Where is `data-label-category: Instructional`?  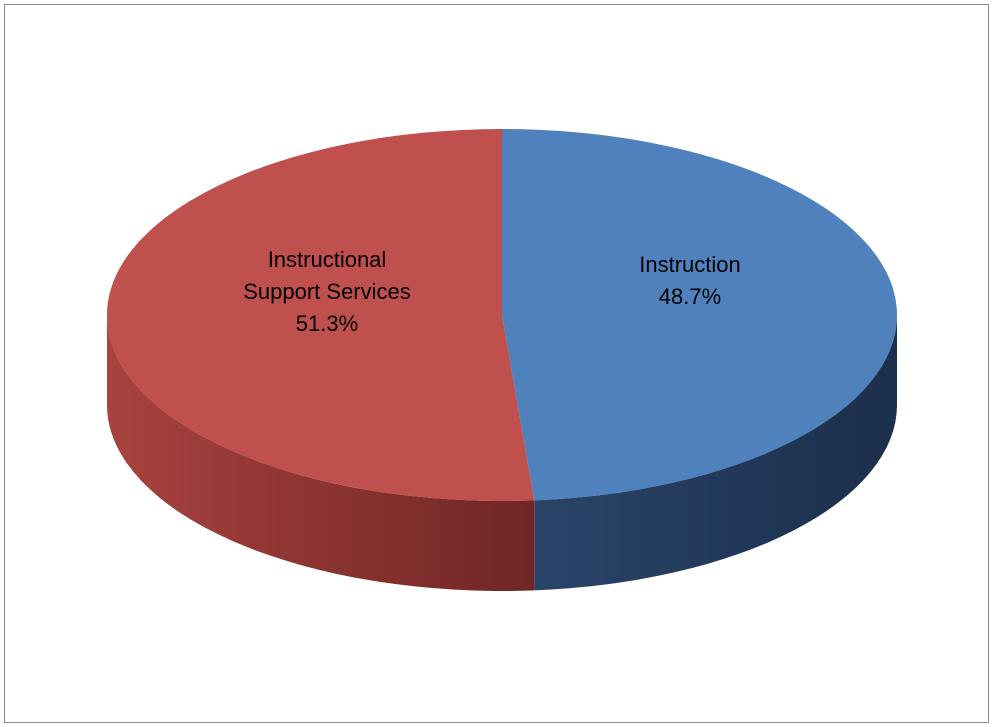 data-label-category: Instructional is located at coordinates (327, 259).